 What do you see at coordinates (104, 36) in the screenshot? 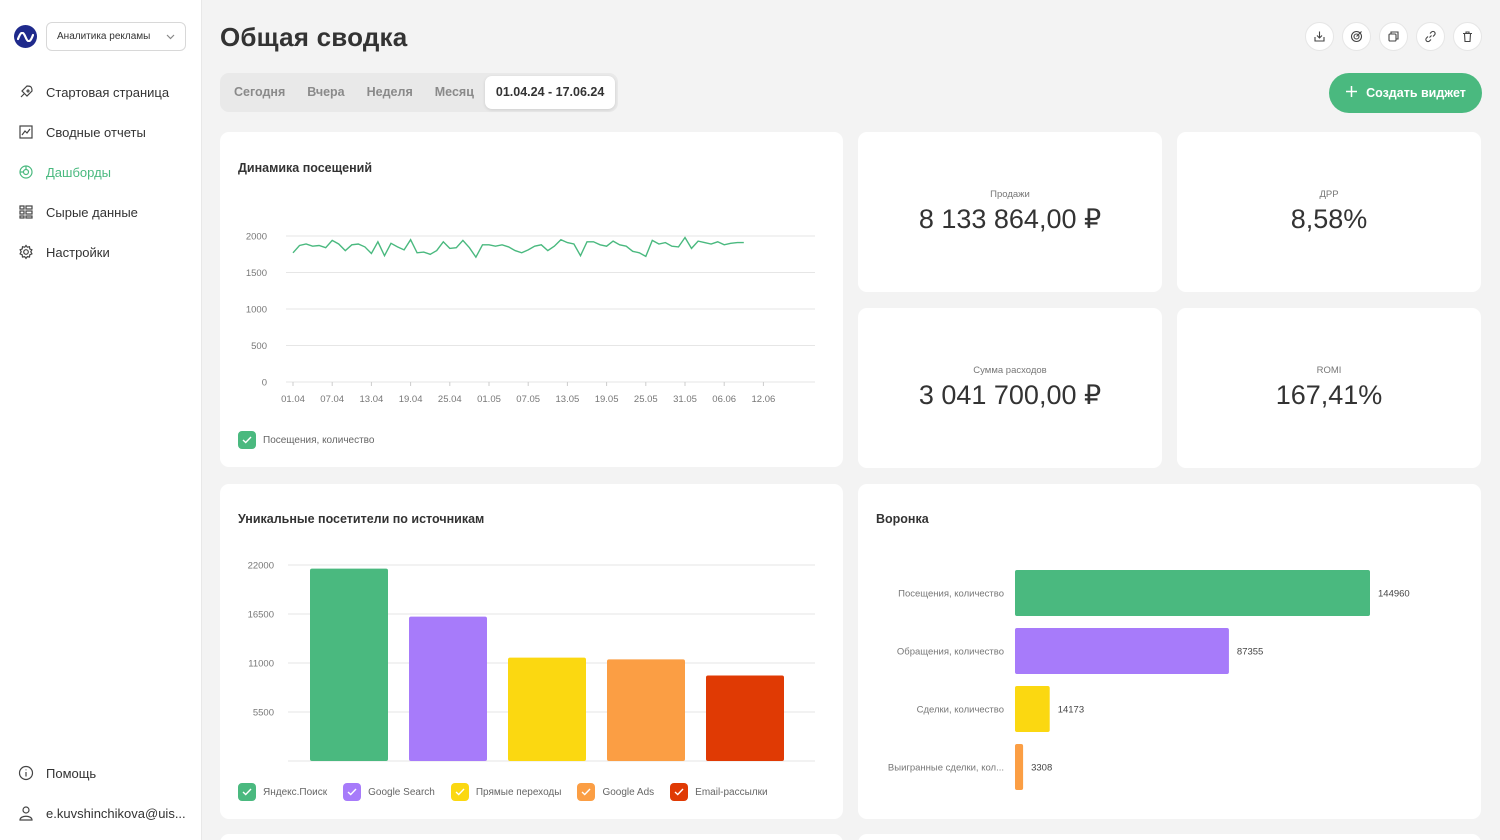
I see `account-select-label: Аналитика рекламы` at bounding box center [104, 36].